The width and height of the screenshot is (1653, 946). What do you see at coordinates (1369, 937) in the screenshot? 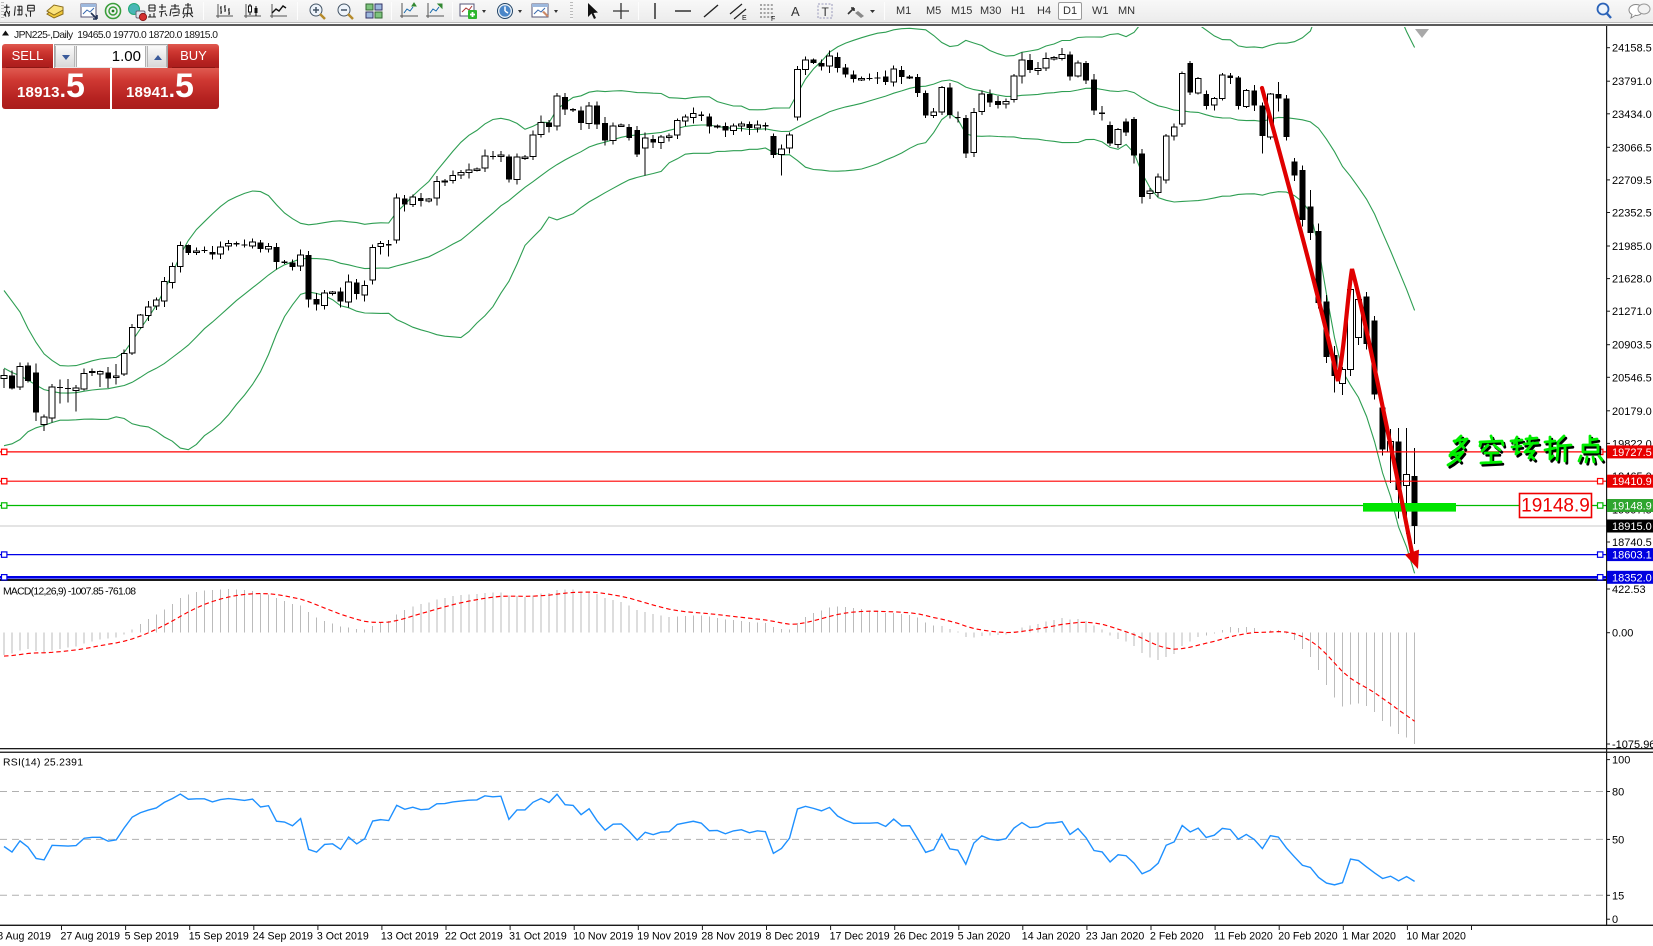
I see `svg-text: 1 Mar 2020` at bounding box center [1369, 937].